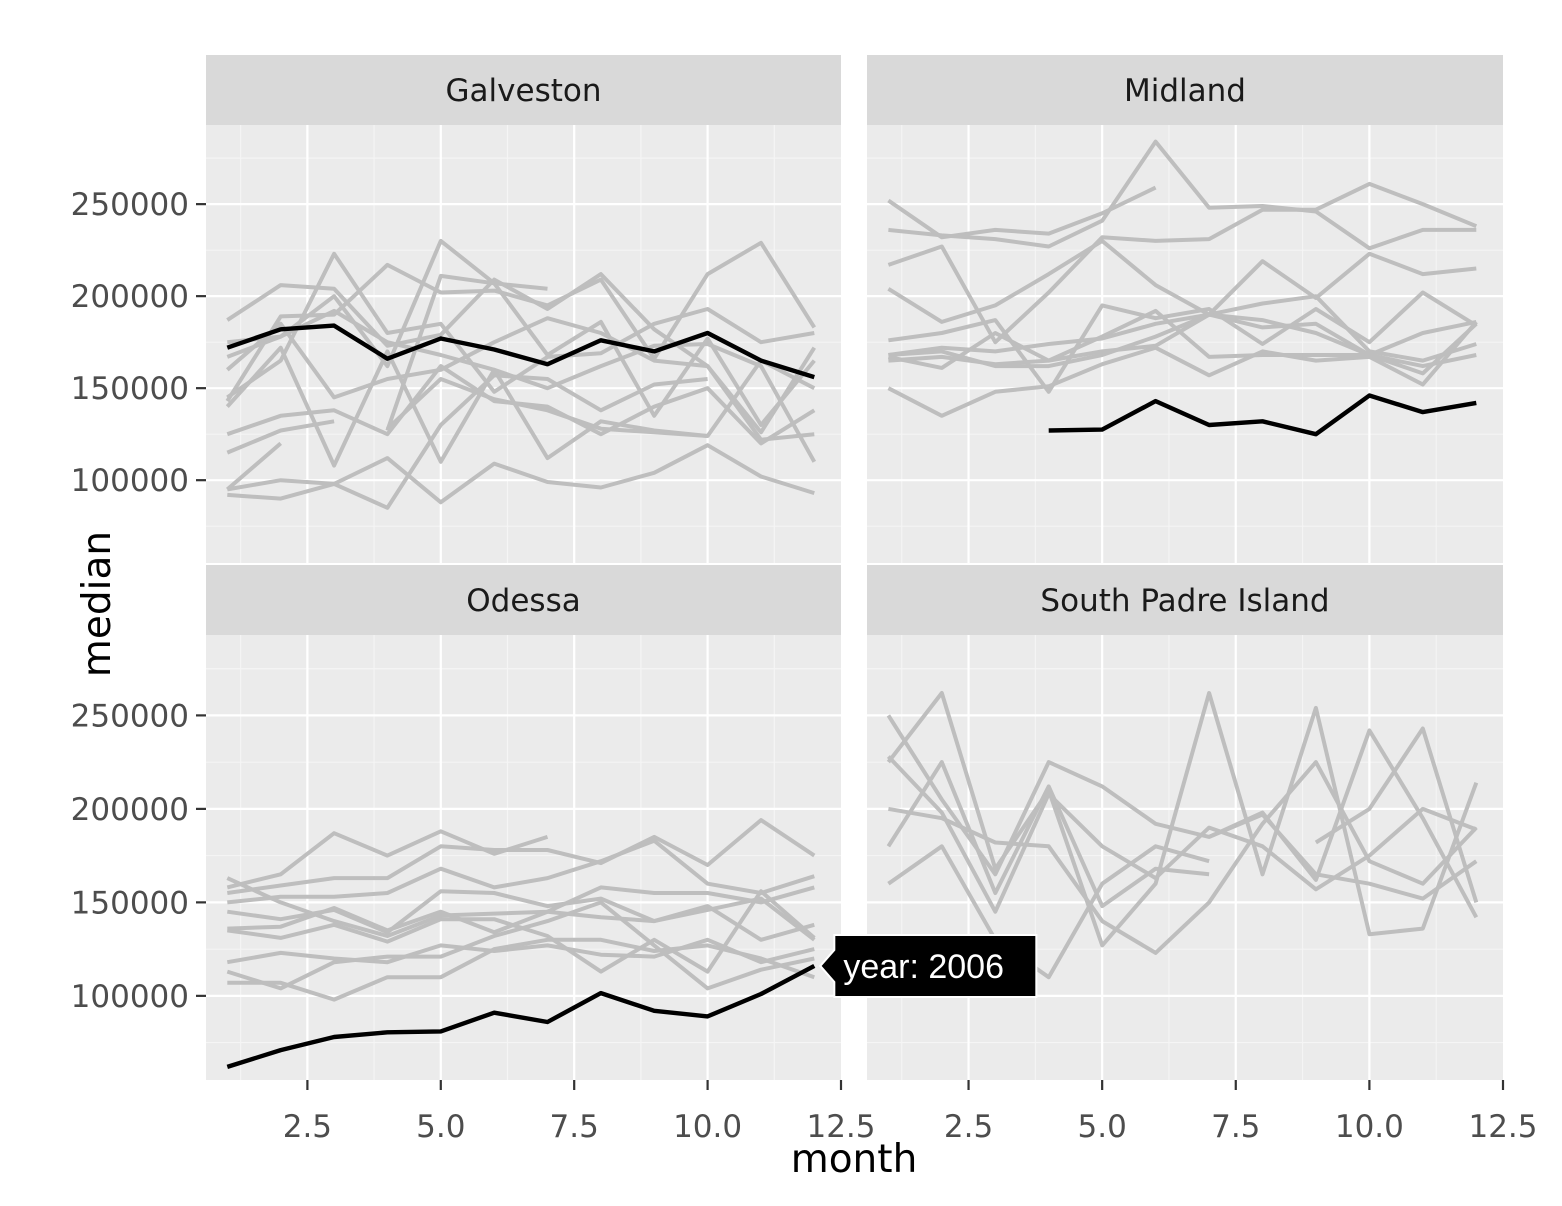 The width and height of the screenshot is (1562, 1206). I want to click on facet-strip-label: Odessa, so click(523, 601).